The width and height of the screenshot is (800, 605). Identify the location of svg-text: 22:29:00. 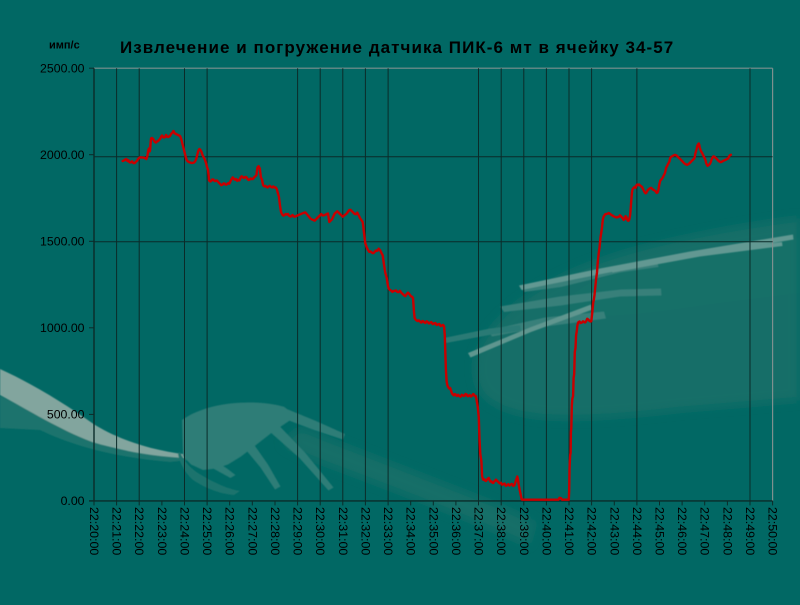
(298, 531).